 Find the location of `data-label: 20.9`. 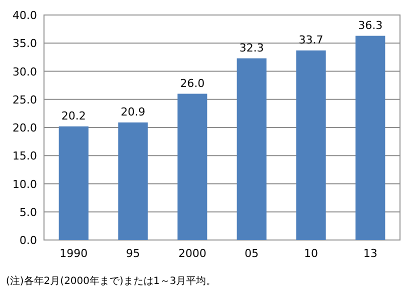

data-label: 20.9 is located at coordinates (133, 111).